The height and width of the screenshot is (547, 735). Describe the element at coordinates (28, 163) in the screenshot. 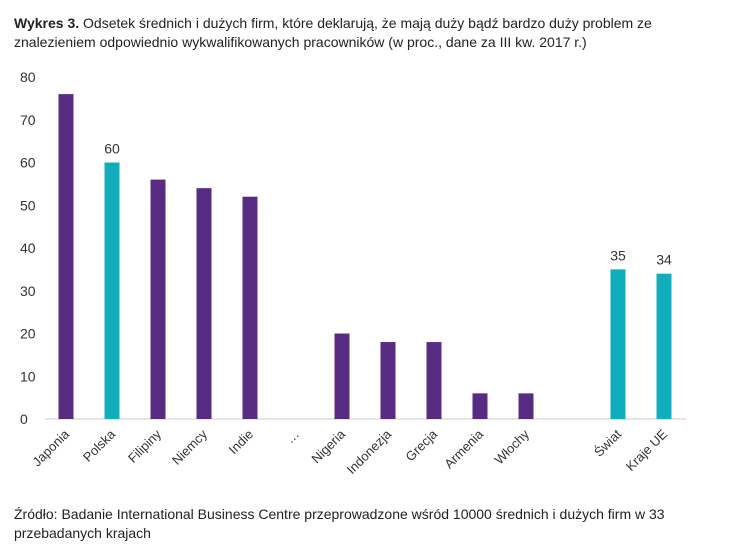

I see `y-tick-label: 60` at that location.